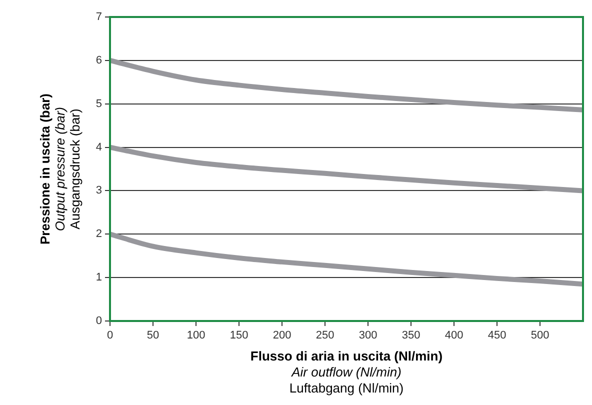  What do you see at coordinates (110, 336) in the screenshot?
I see `x-tick-label: 0` at bounding box center [110, 336].